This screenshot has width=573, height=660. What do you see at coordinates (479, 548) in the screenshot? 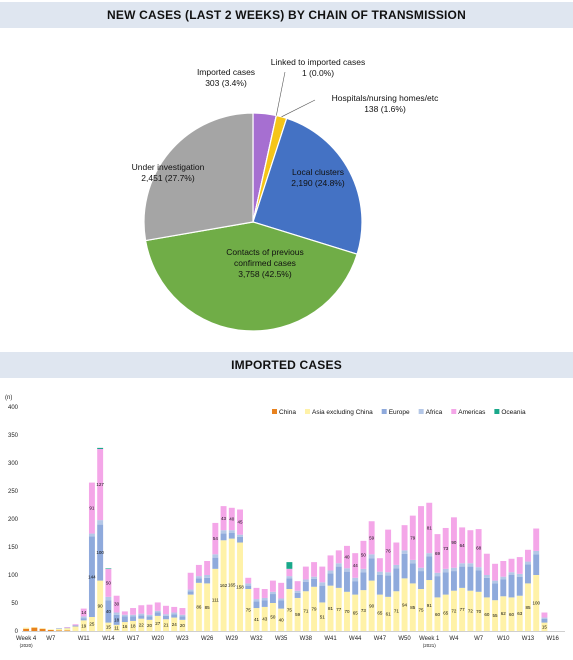
I see `bar-data-label: 68` at bounding box center [479, 548].